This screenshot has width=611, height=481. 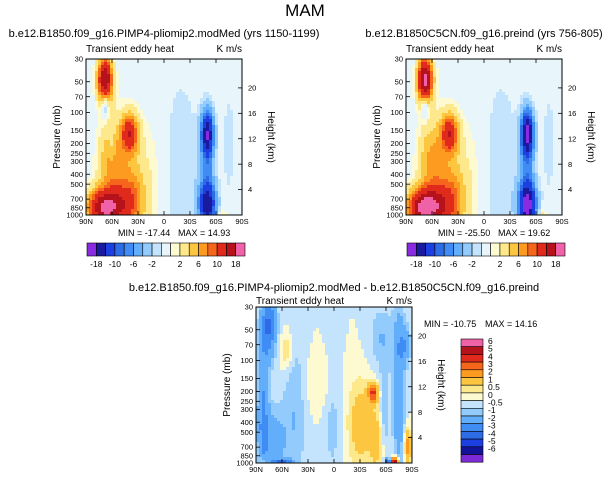 What do you see at coordinates (144, 233) in the screenshot?
I see `panel-a-min: MIN = -17.44` at bounding box center [144, 233].